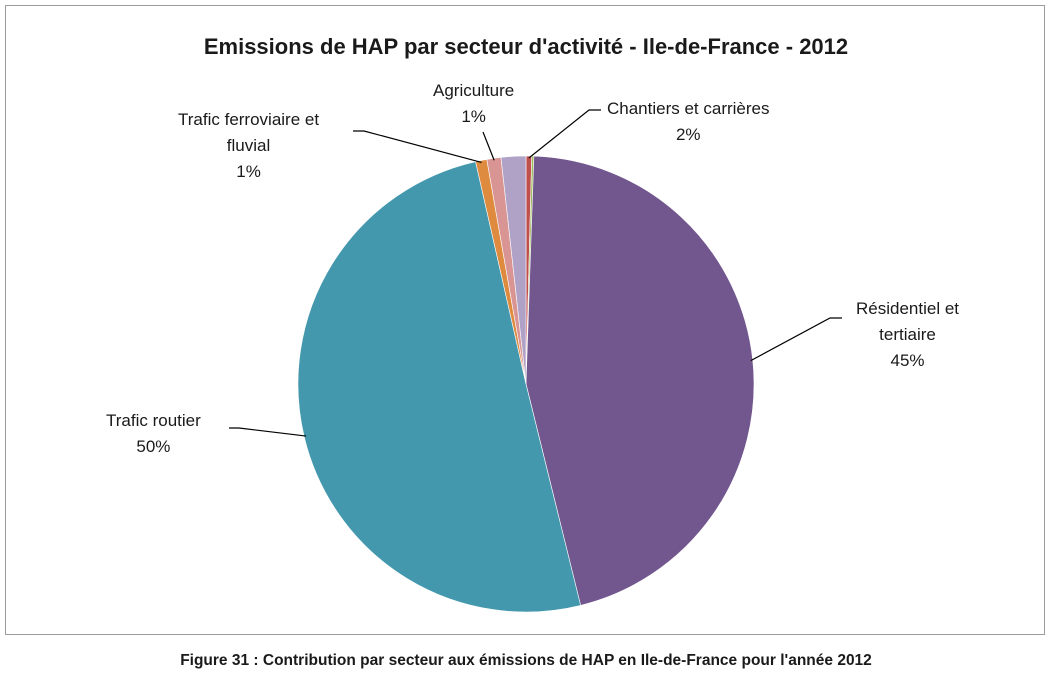  I want to click on leader-residentiel, so click(796, 339).